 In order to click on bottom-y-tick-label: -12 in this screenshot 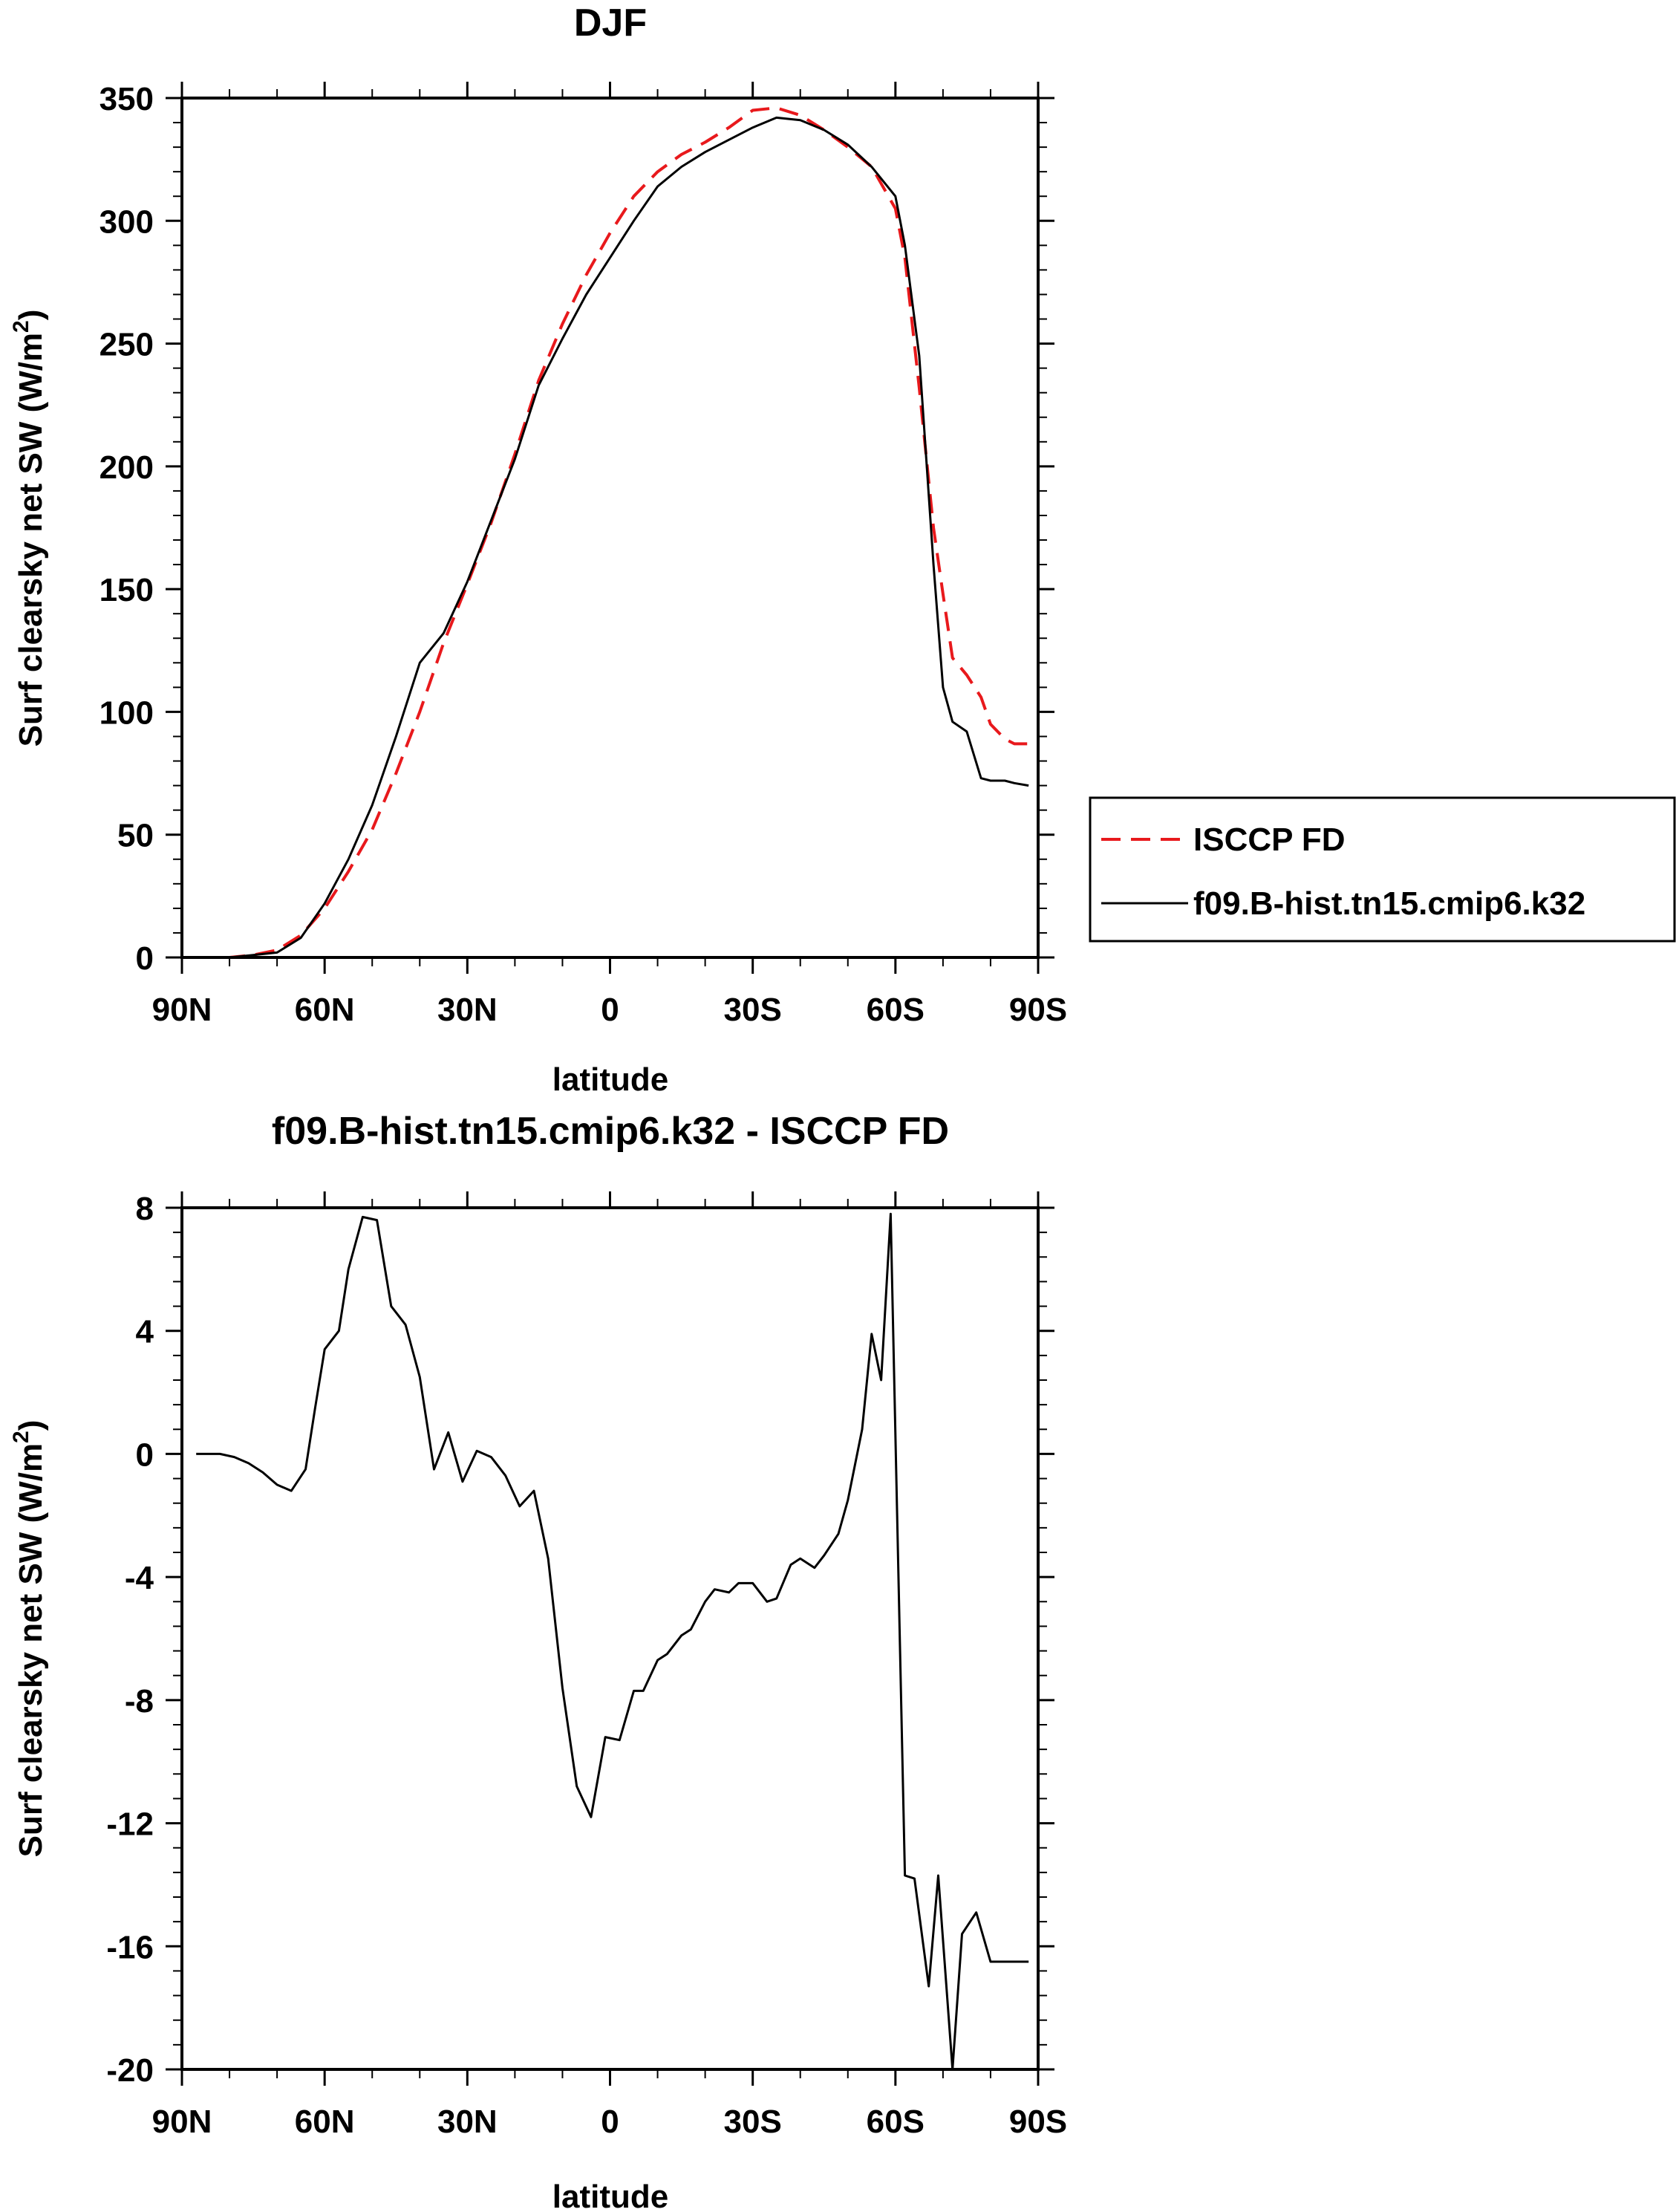, I will do `click(130, 1824)`.